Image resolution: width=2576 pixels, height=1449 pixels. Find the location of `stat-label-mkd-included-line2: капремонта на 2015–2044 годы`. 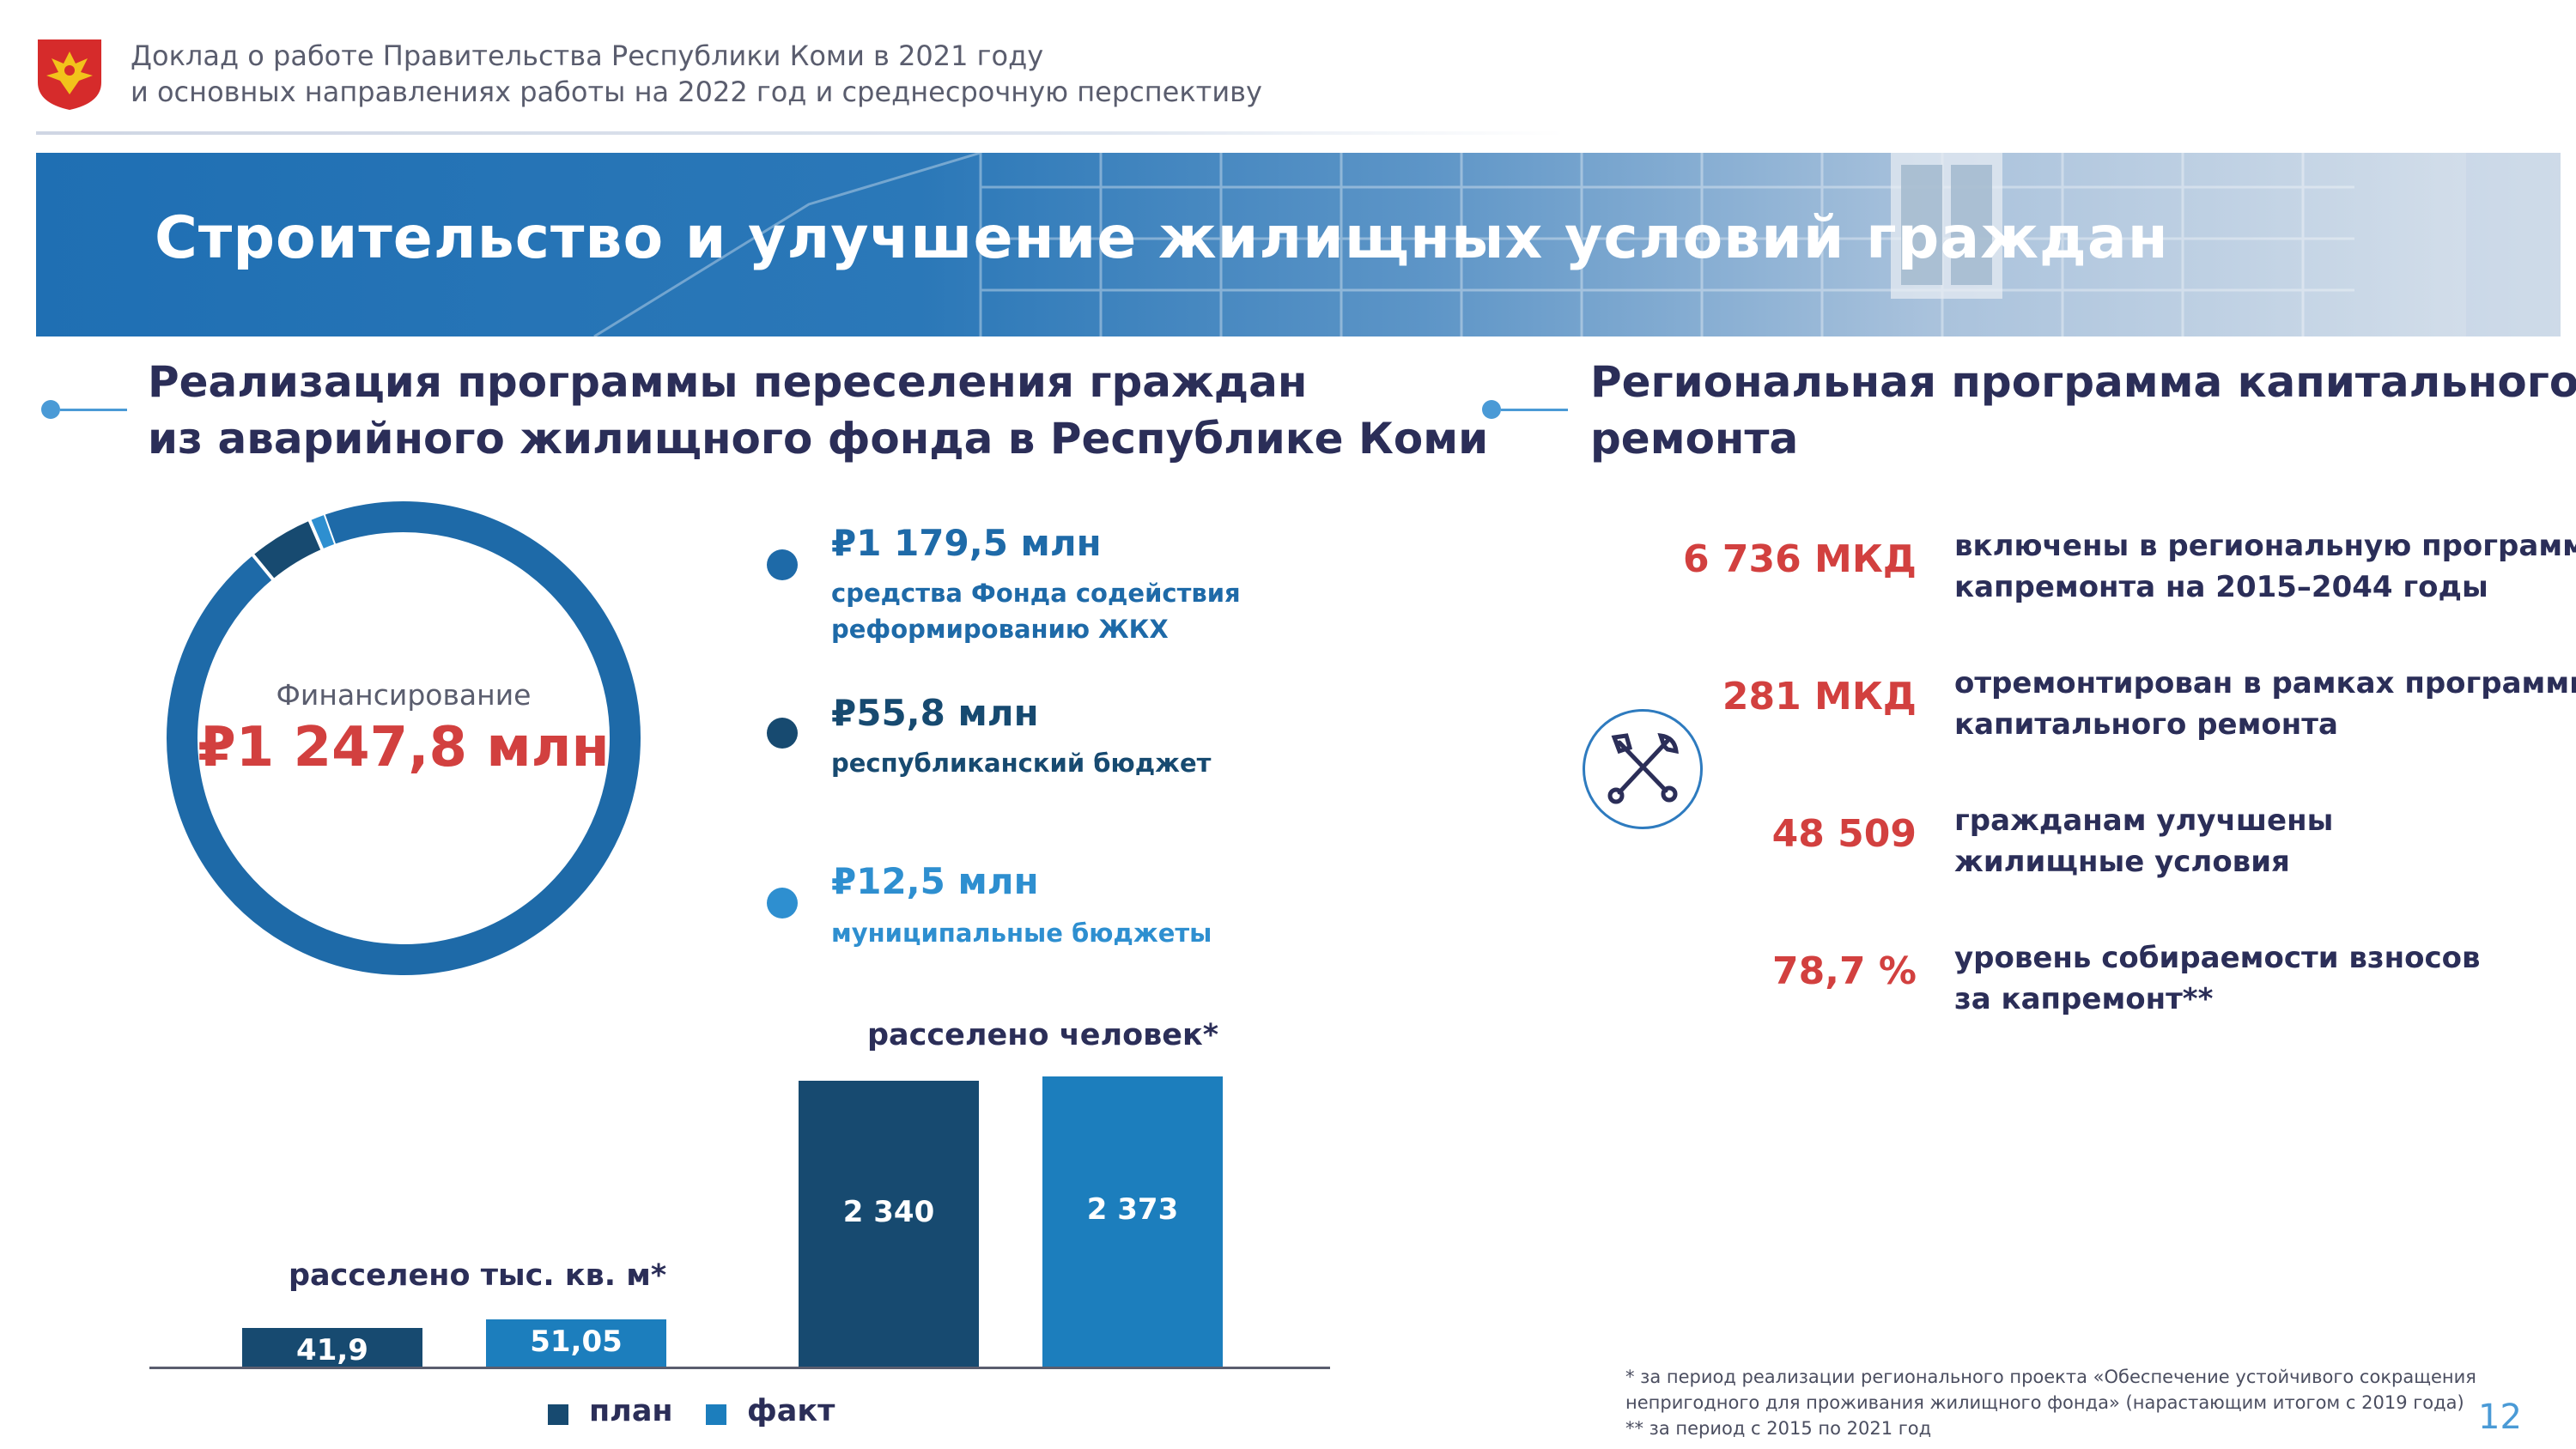

stat-label-mkd-included-line2: капремонта на 2015–2044 годы is located at coordinates (2221, 587).